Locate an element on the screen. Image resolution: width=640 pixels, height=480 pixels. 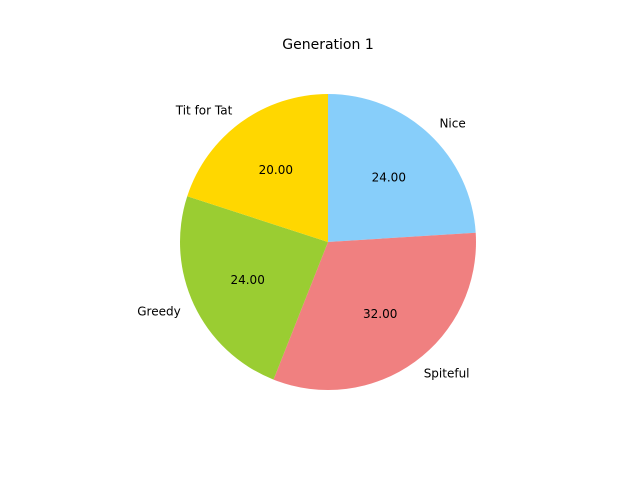
pie-slice-greedy is located at coordinates (254, 288).